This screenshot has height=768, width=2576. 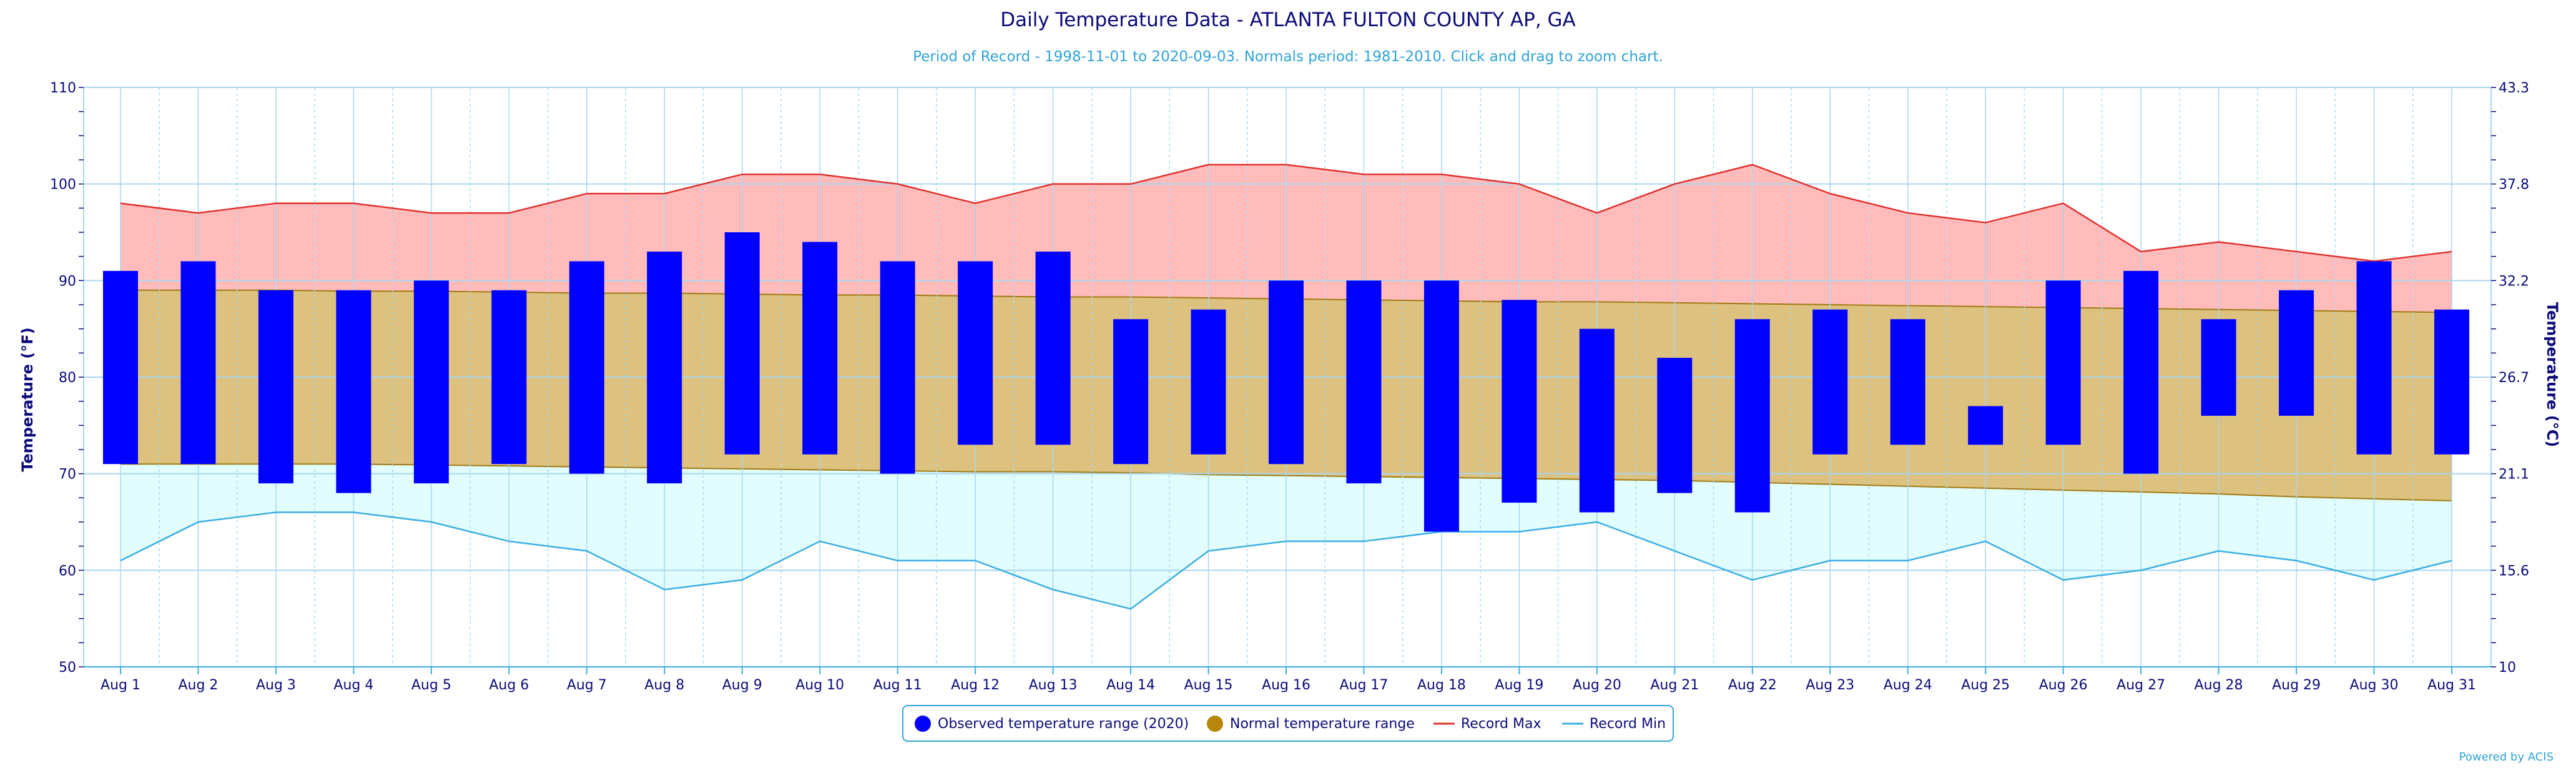 I want to click on x-tick-label: Aug 22, so click(x=1752, y=685).